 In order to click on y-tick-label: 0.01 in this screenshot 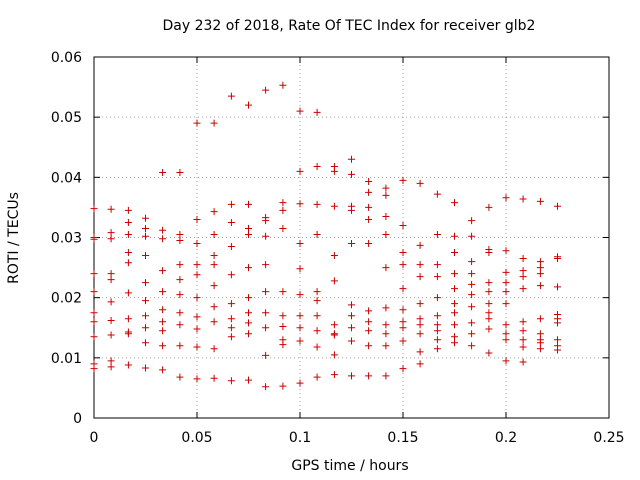, I will do `click(66, 359)`.